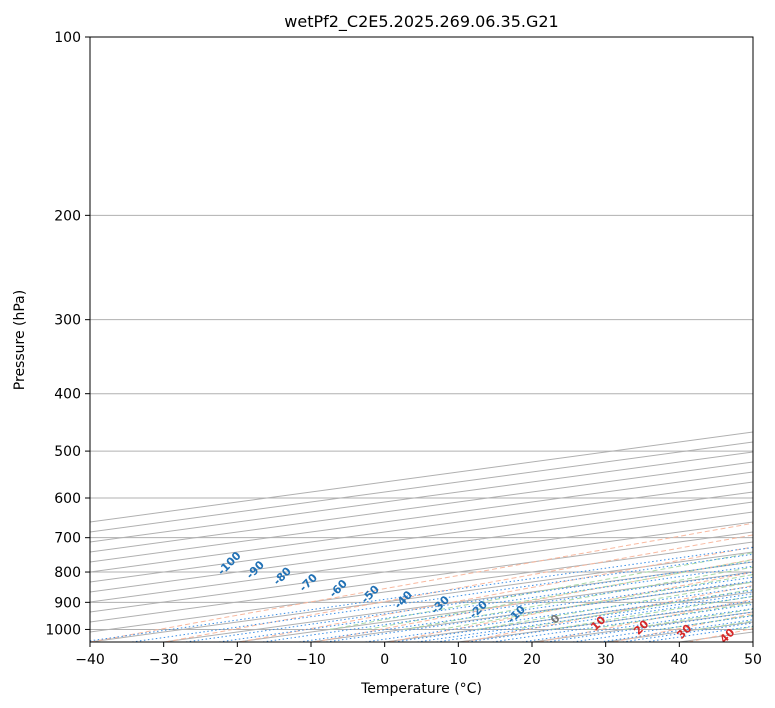 The height and width of the screenshot is (708, 775). Describe the element at coordinates (67, 539) in the screenshot. I see `y-tick-label: 700` at that location.